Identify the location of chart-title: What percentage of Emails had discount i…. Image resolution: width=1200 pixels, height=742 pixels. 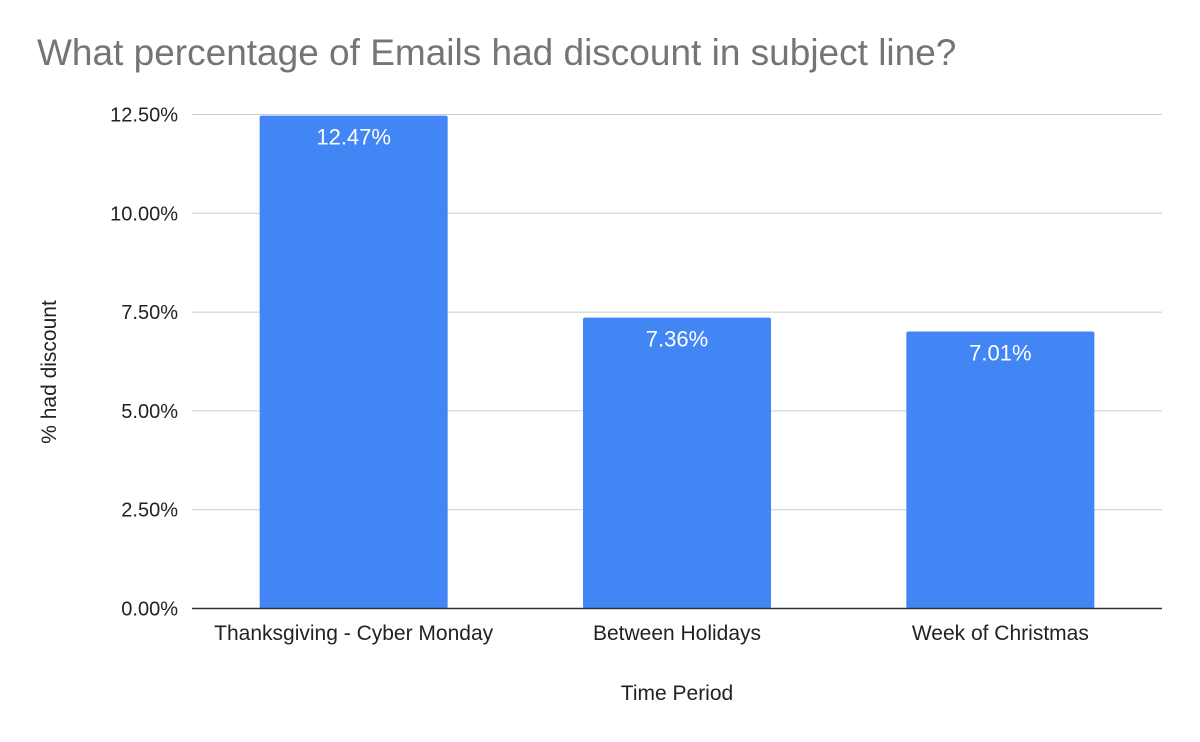
(497, 52).